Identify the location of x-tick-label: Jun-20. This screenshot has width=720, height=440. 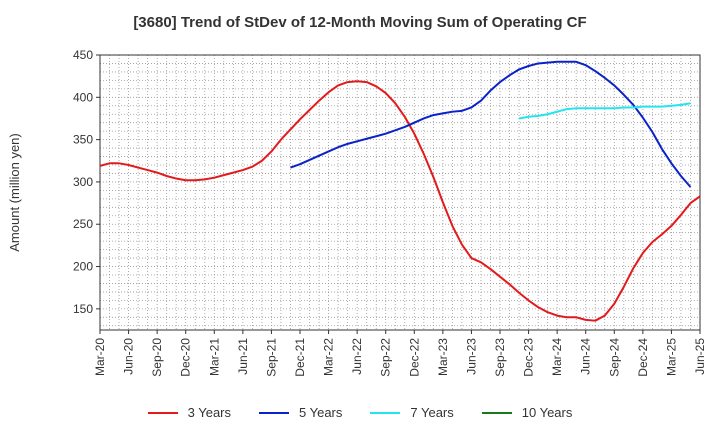
(129, 356).